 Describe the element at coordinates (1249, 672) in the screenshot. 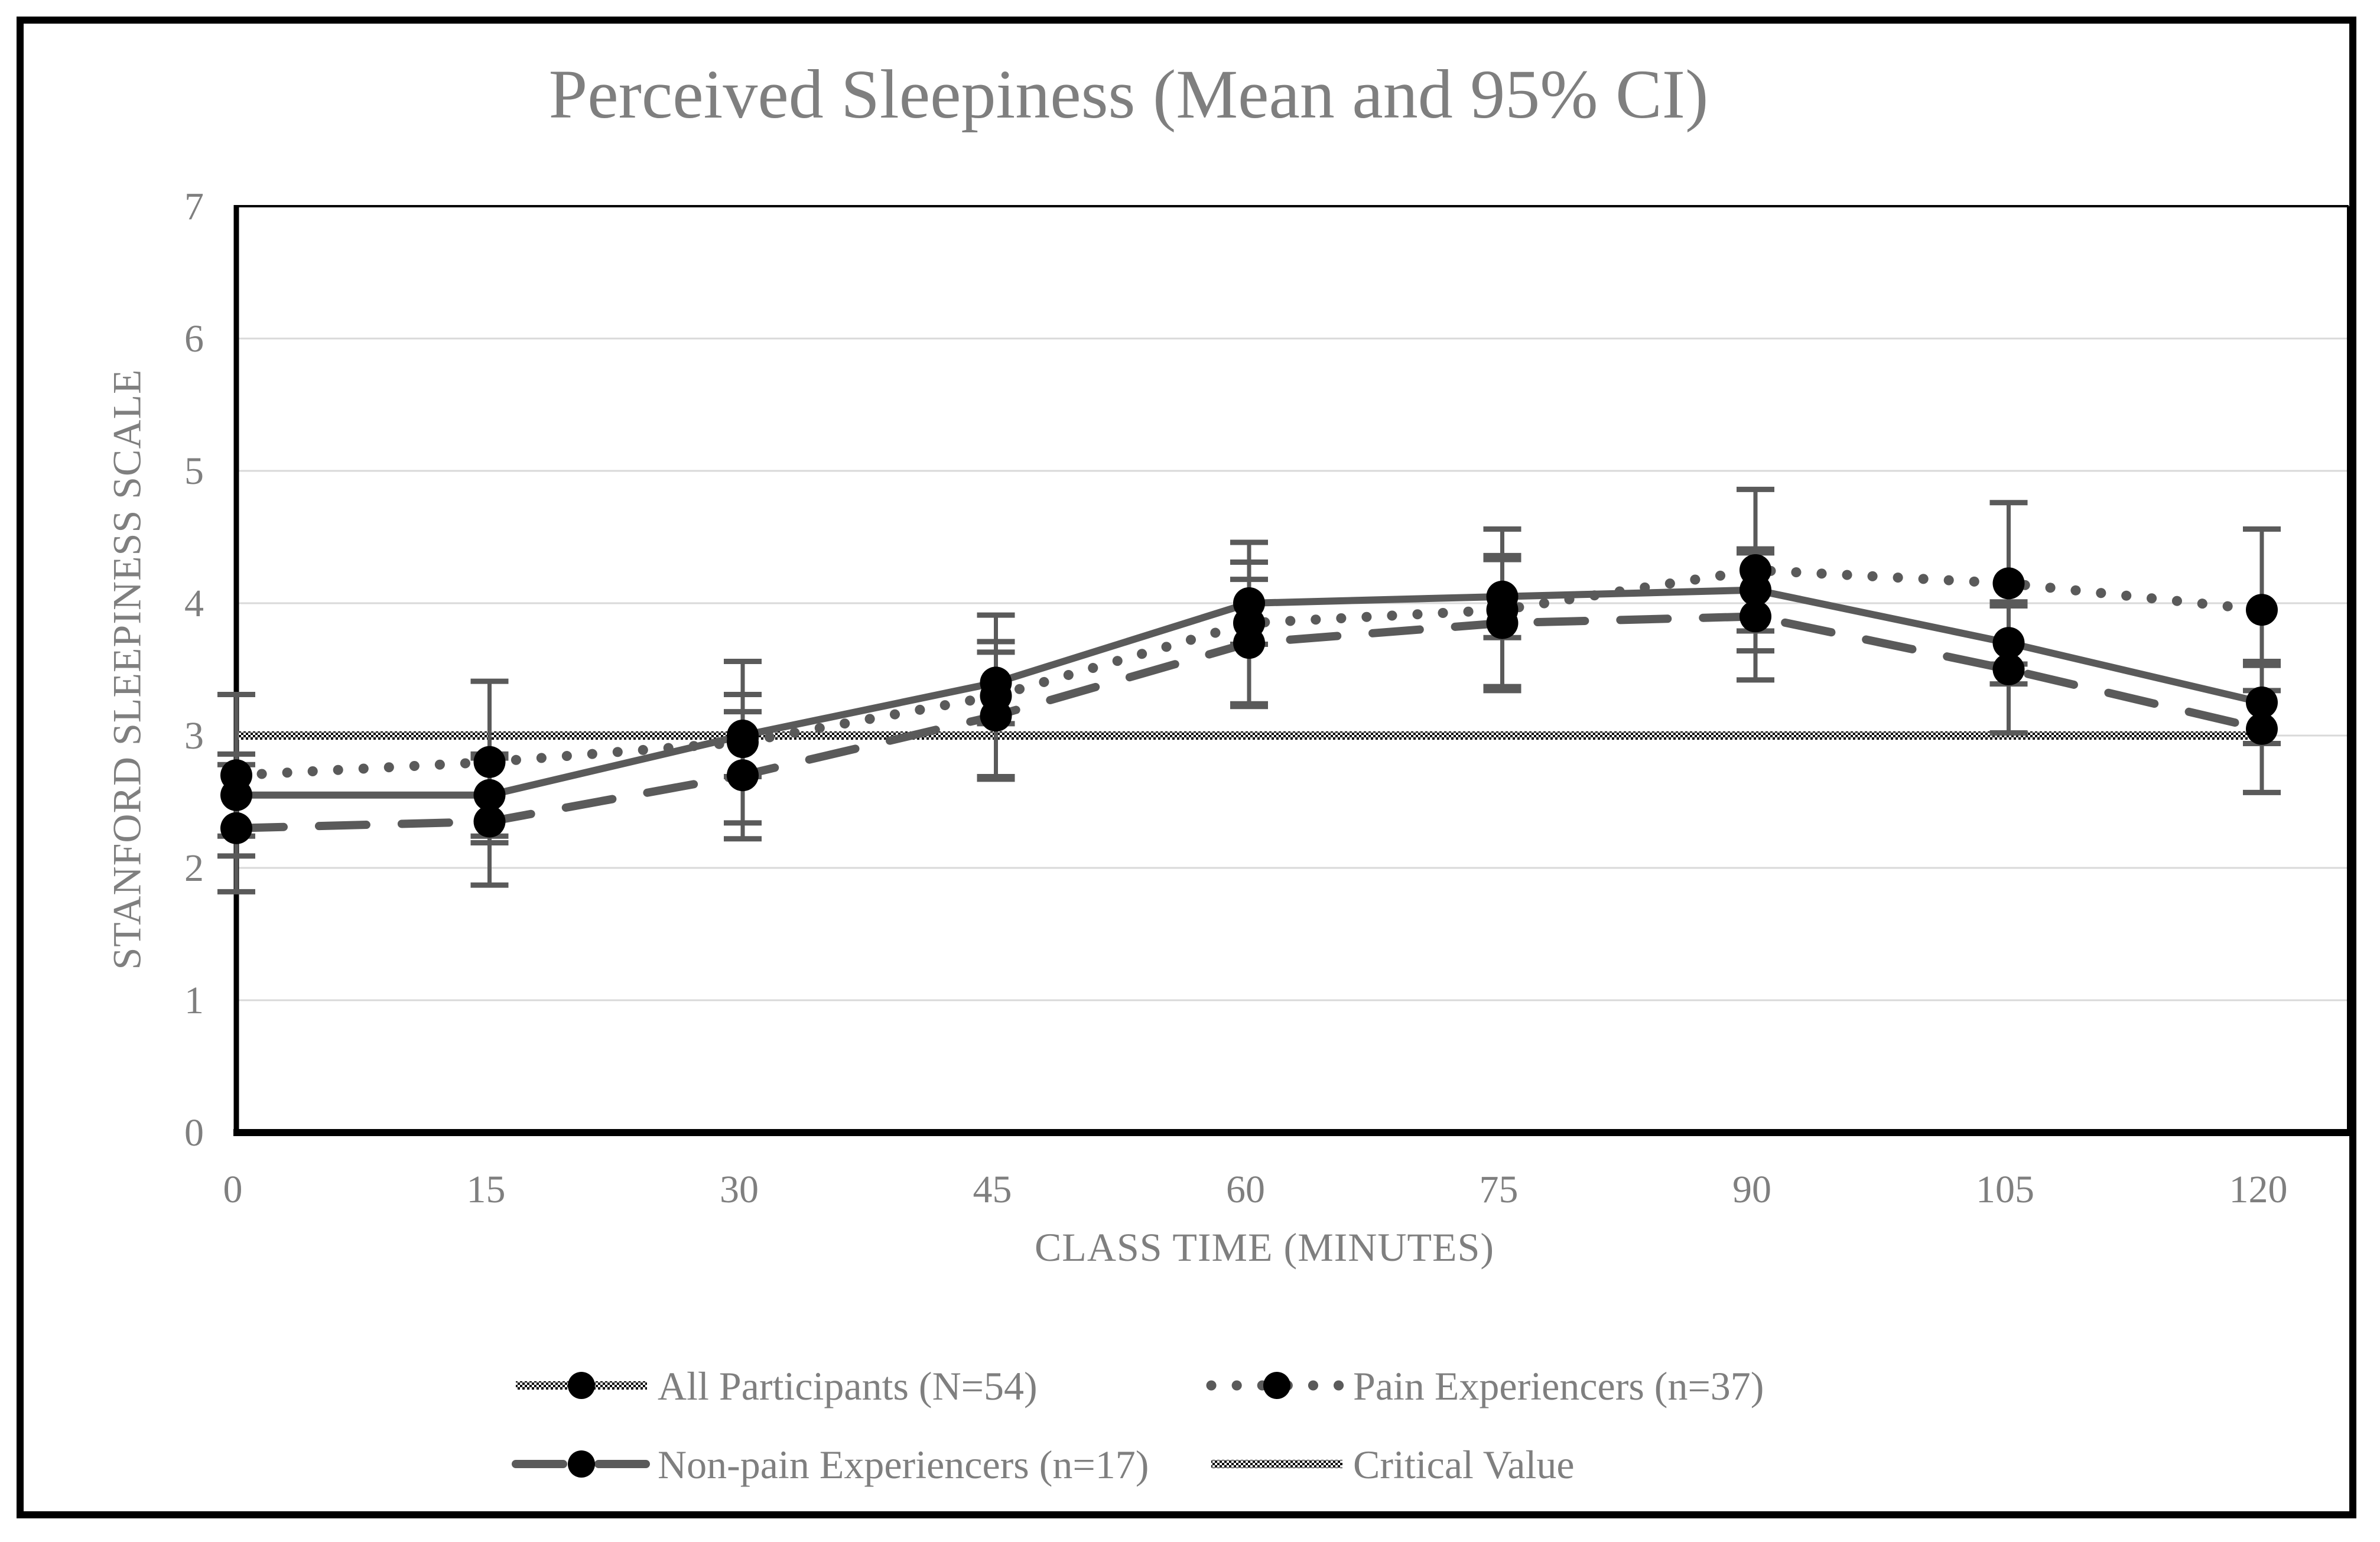

I see `series-pain-experiencers-line` at that location.